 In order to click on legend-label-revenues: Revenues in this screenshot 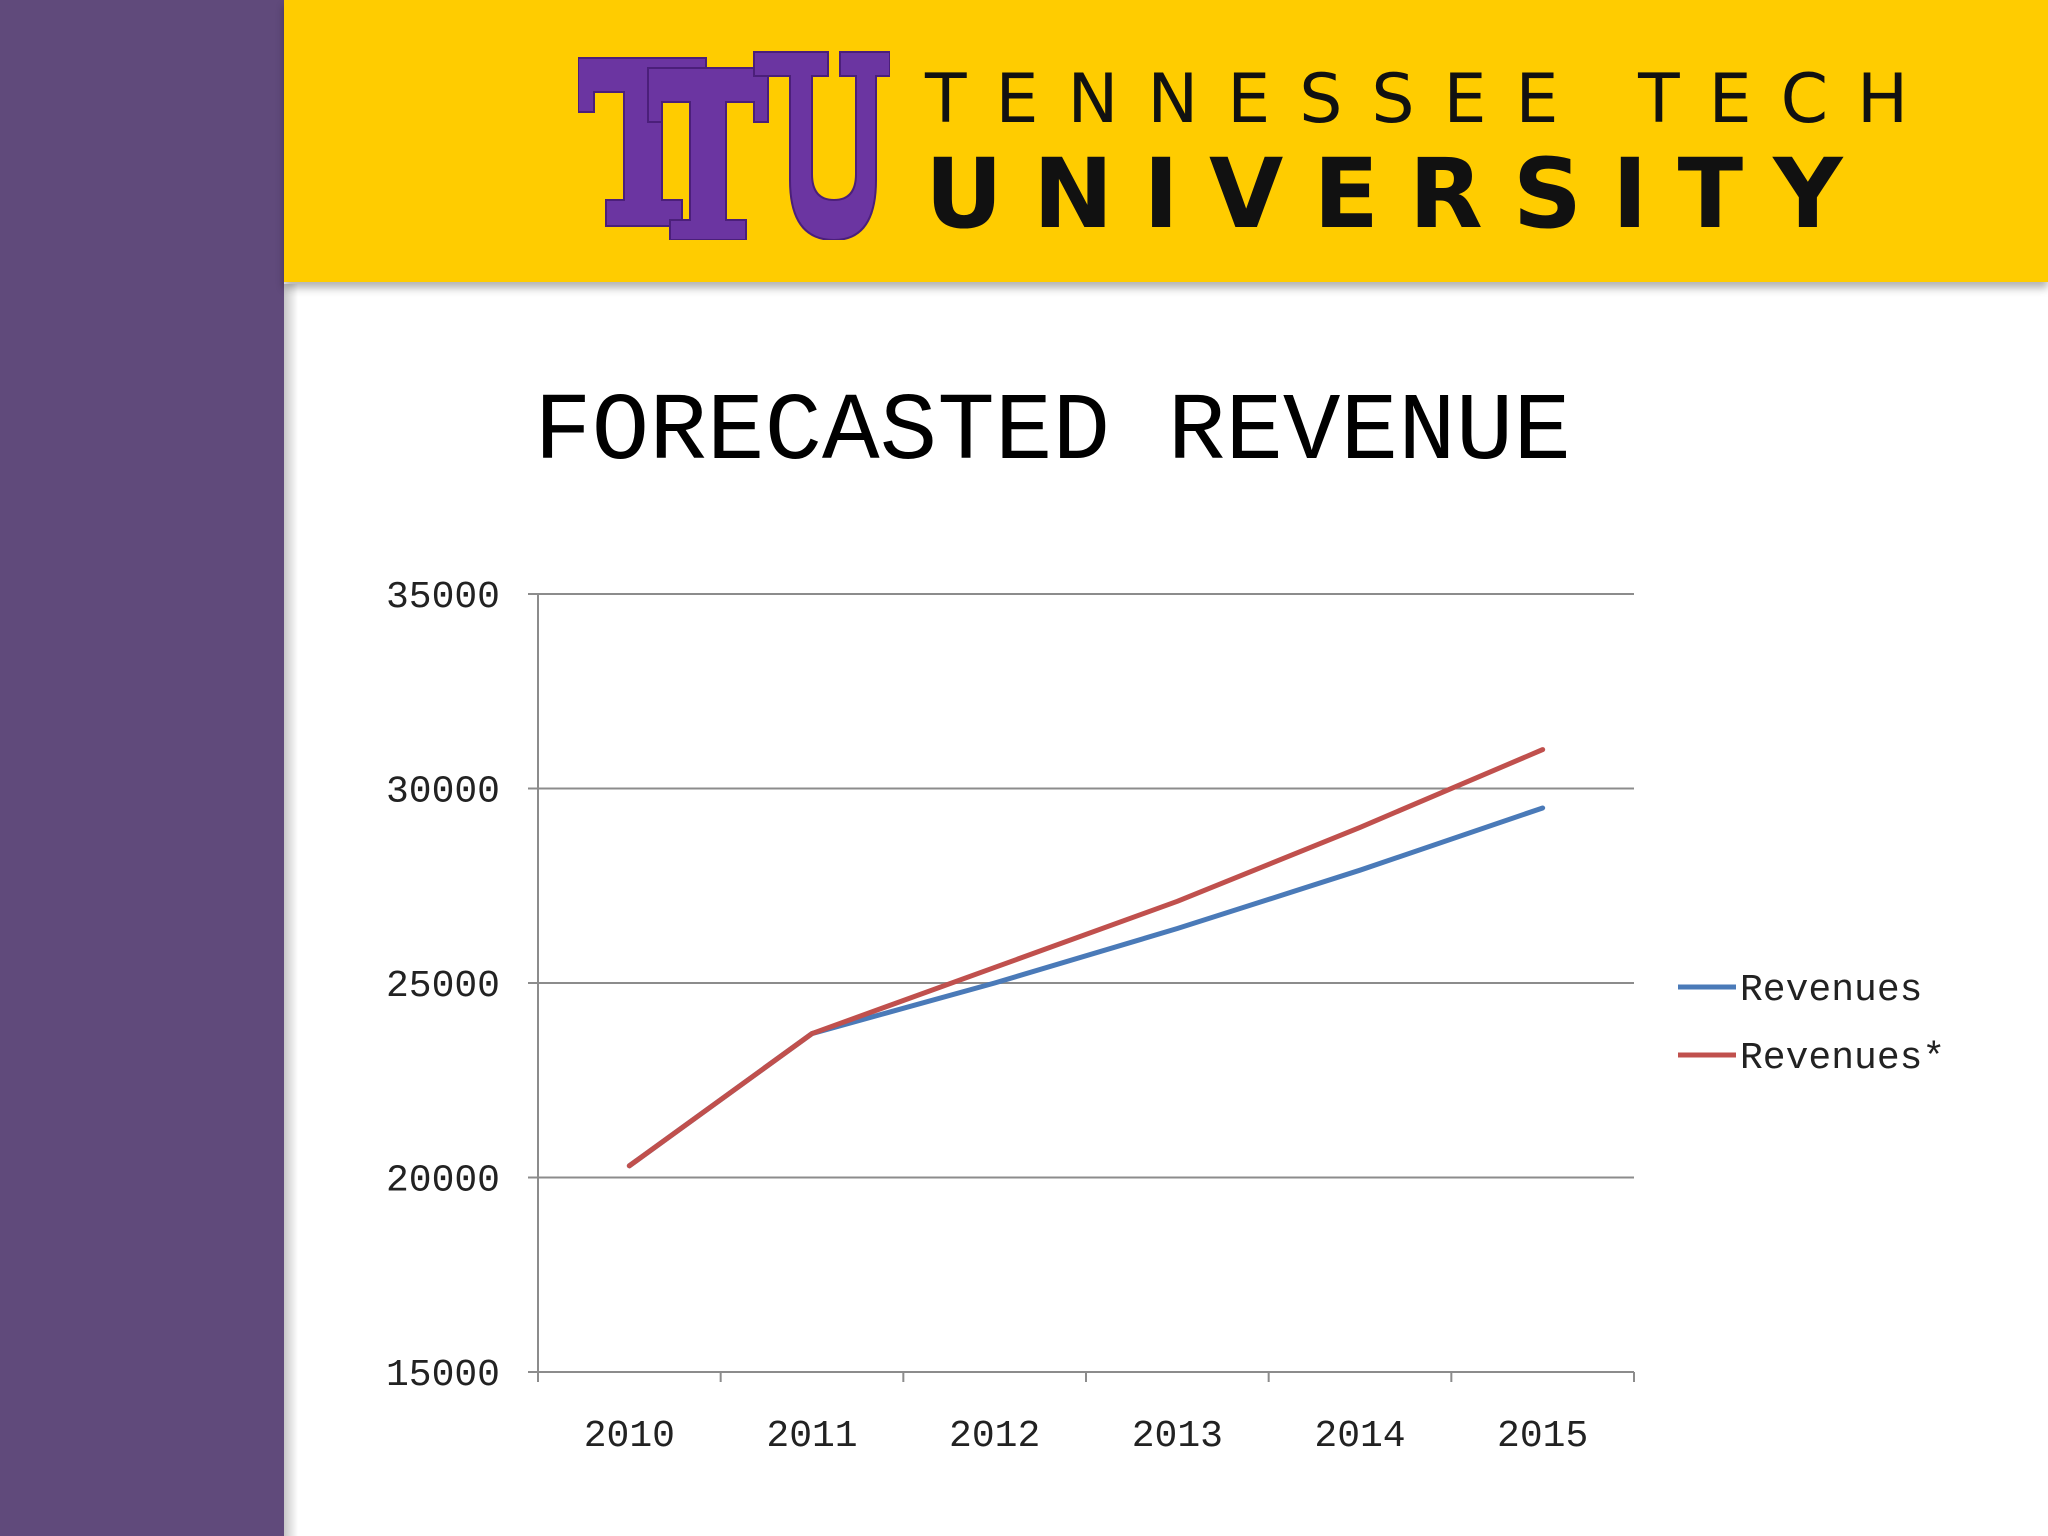, I will do `click(1831, 990)`.